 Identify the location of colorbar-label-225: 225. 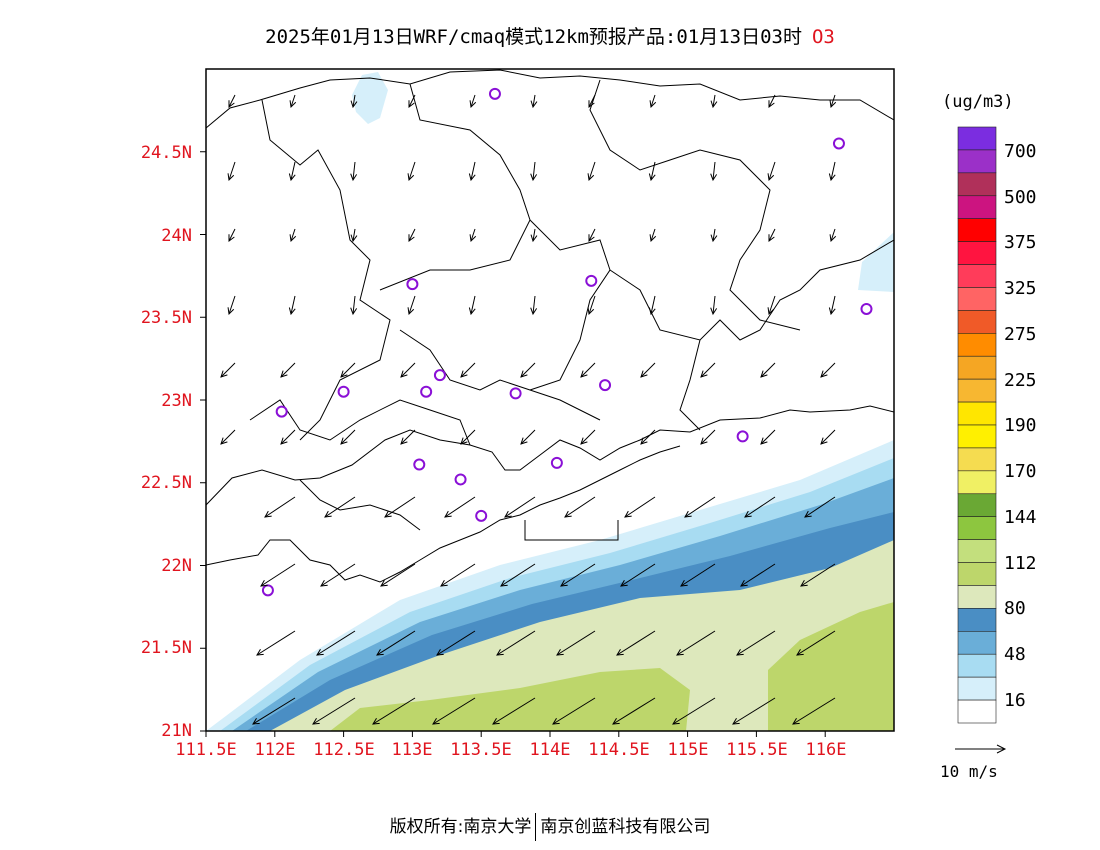
(1020, 380).